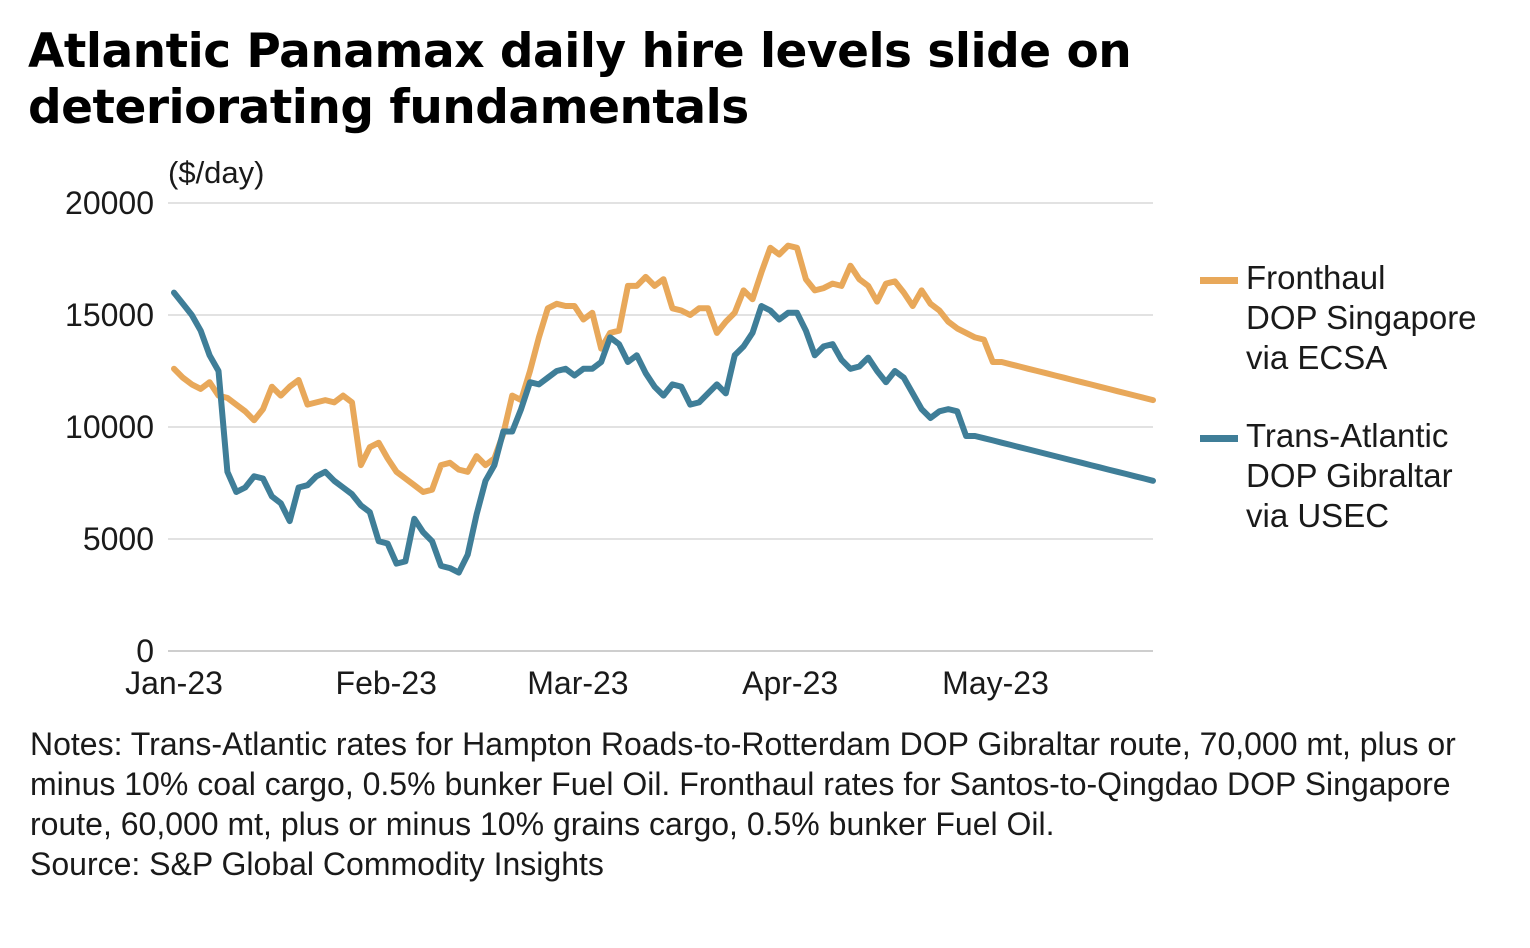  I want to click on legend-transatlantic-line-2: DOP Gibraltar, so click(1349, 475).